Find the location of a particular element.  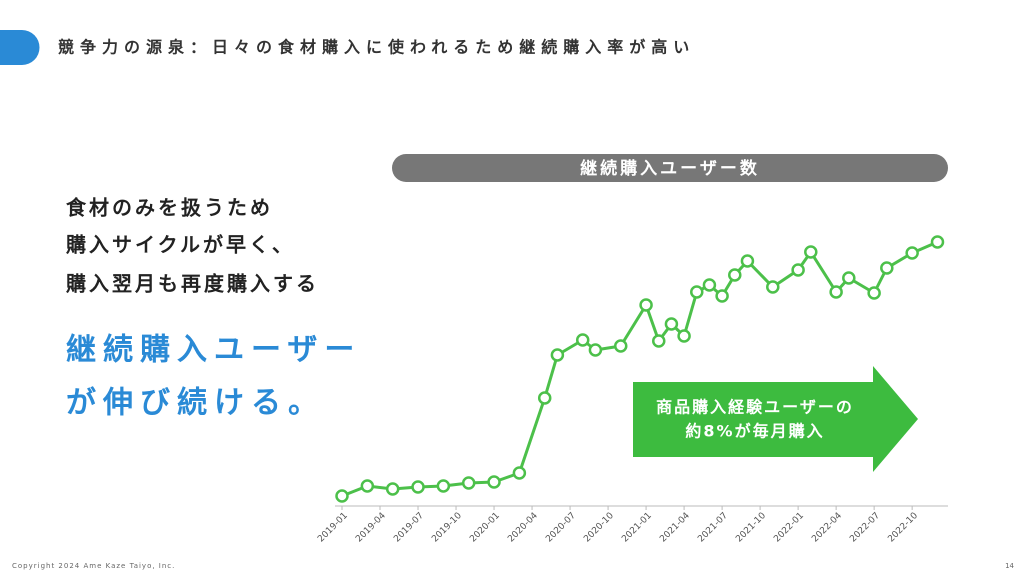

chart-title-pill is located at coordinates (670, 168).